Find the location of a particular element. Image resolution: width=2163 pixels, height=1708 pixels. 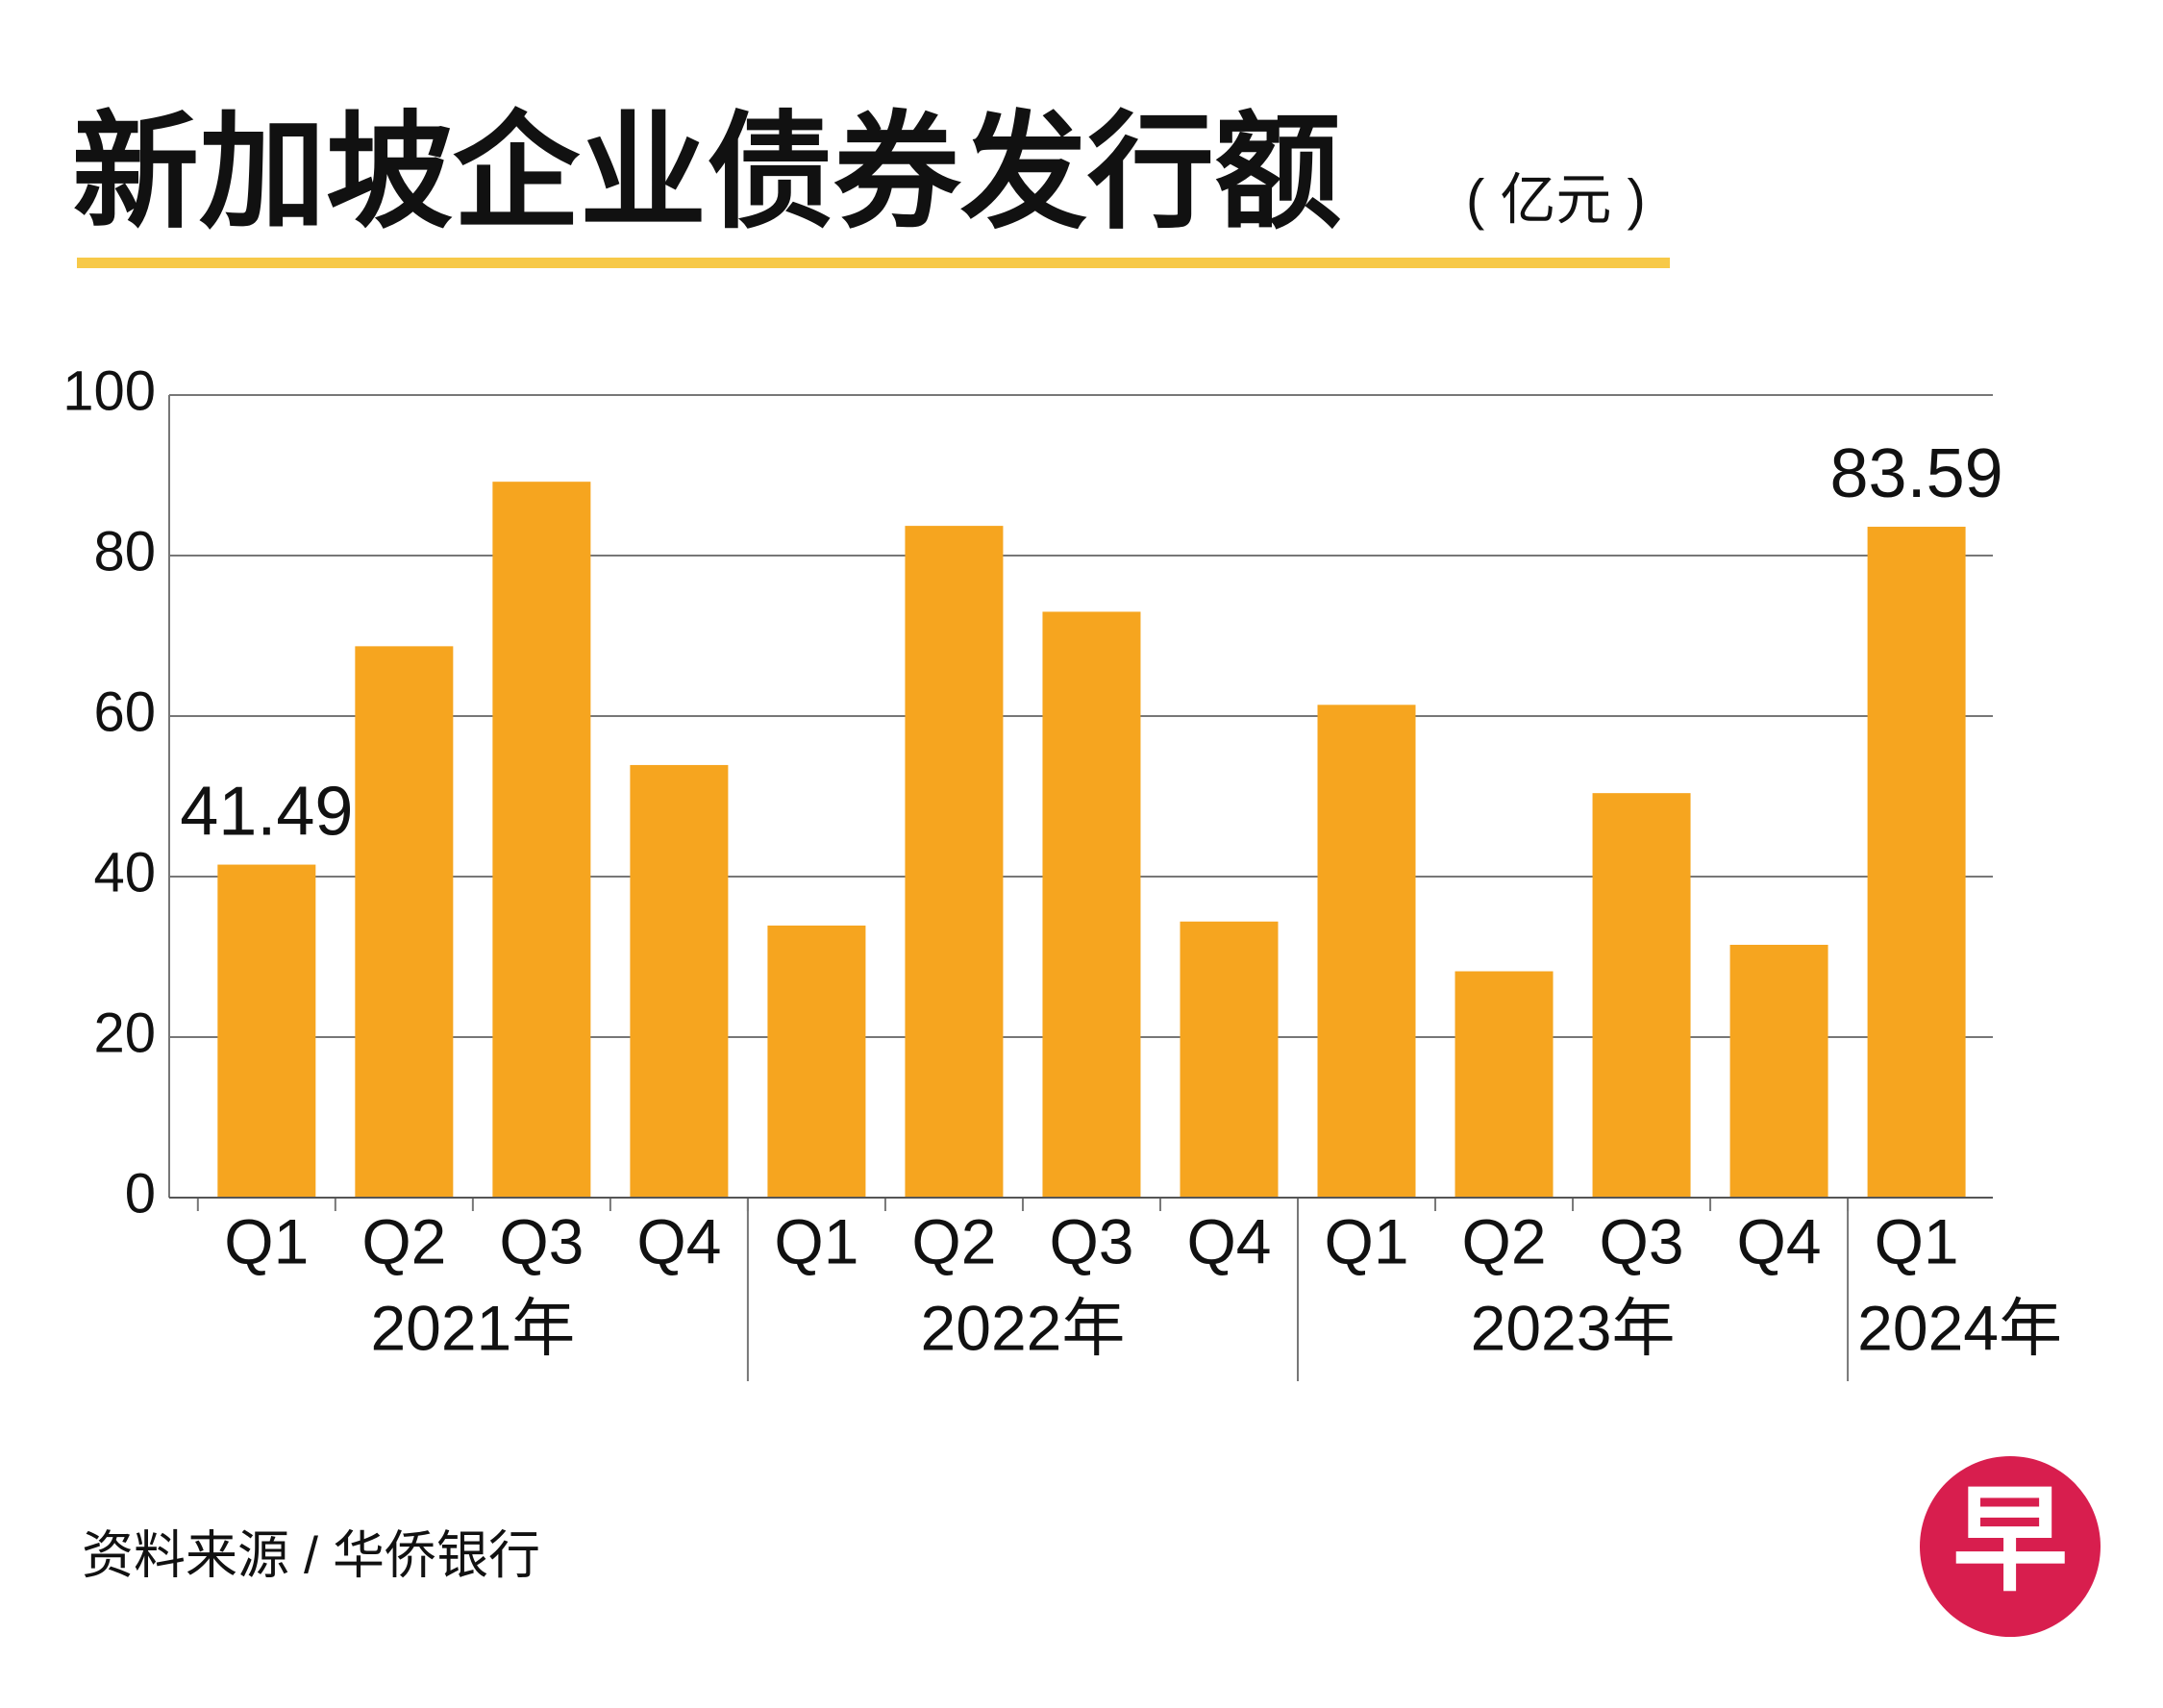

y-tick-label: 80 is located at coordinates (125, 551).